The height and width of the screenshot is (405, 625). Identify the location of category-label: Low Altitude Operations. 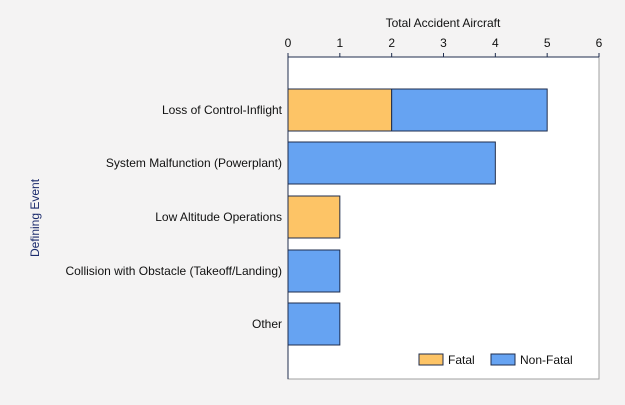
(218, 217).